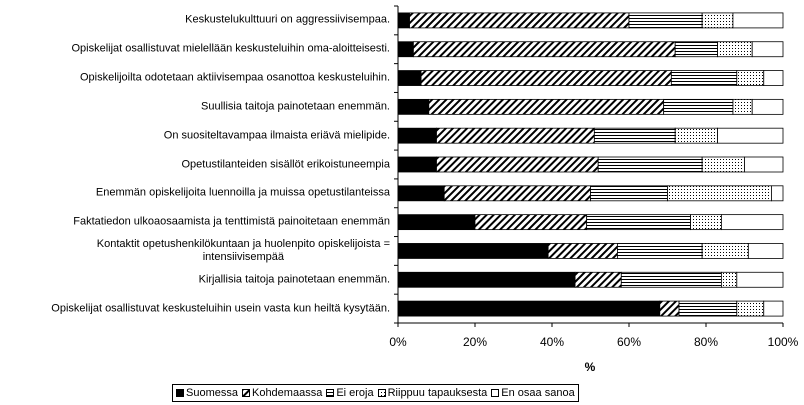  What do you see at coordinates (590, 367) in the screenshot?
I see `x-axis-label: %` at bounding box center [590, 367].